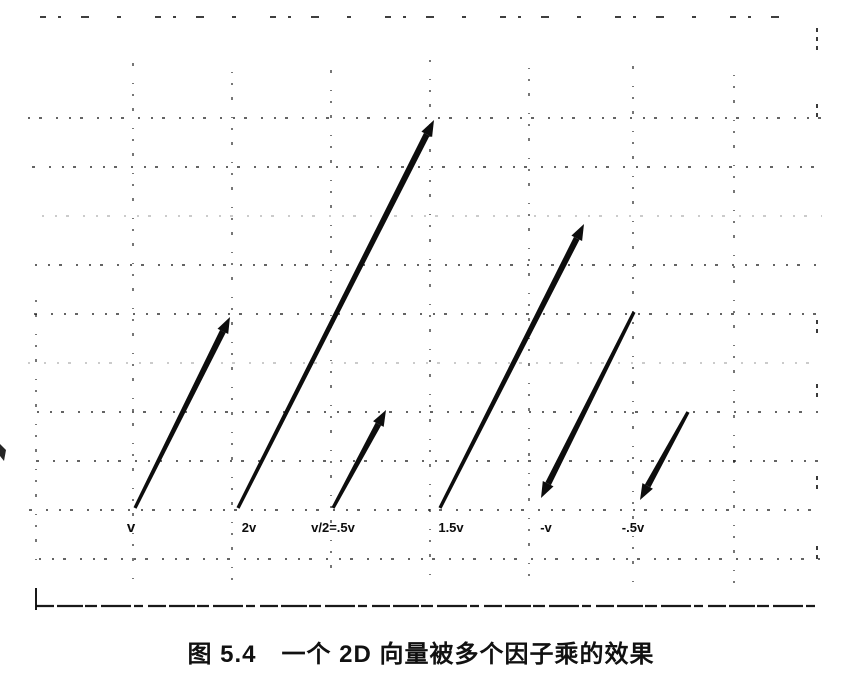  What do you see at coordinates (577, 232) in the screenshot?
I see `vector-arrowhead-1-5v` at bounding box center [577, 232].